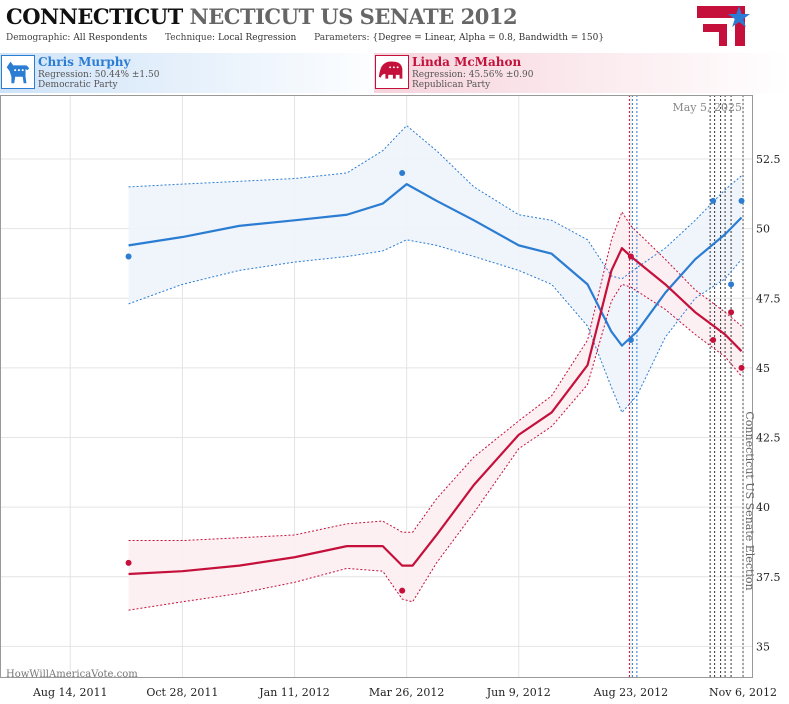 Image resolution: width=789 pixels, height=704 pixels. Describe the element at coordinates (768, 159) in the screenshot. I see `y-tick-label: 52.5` at that location.